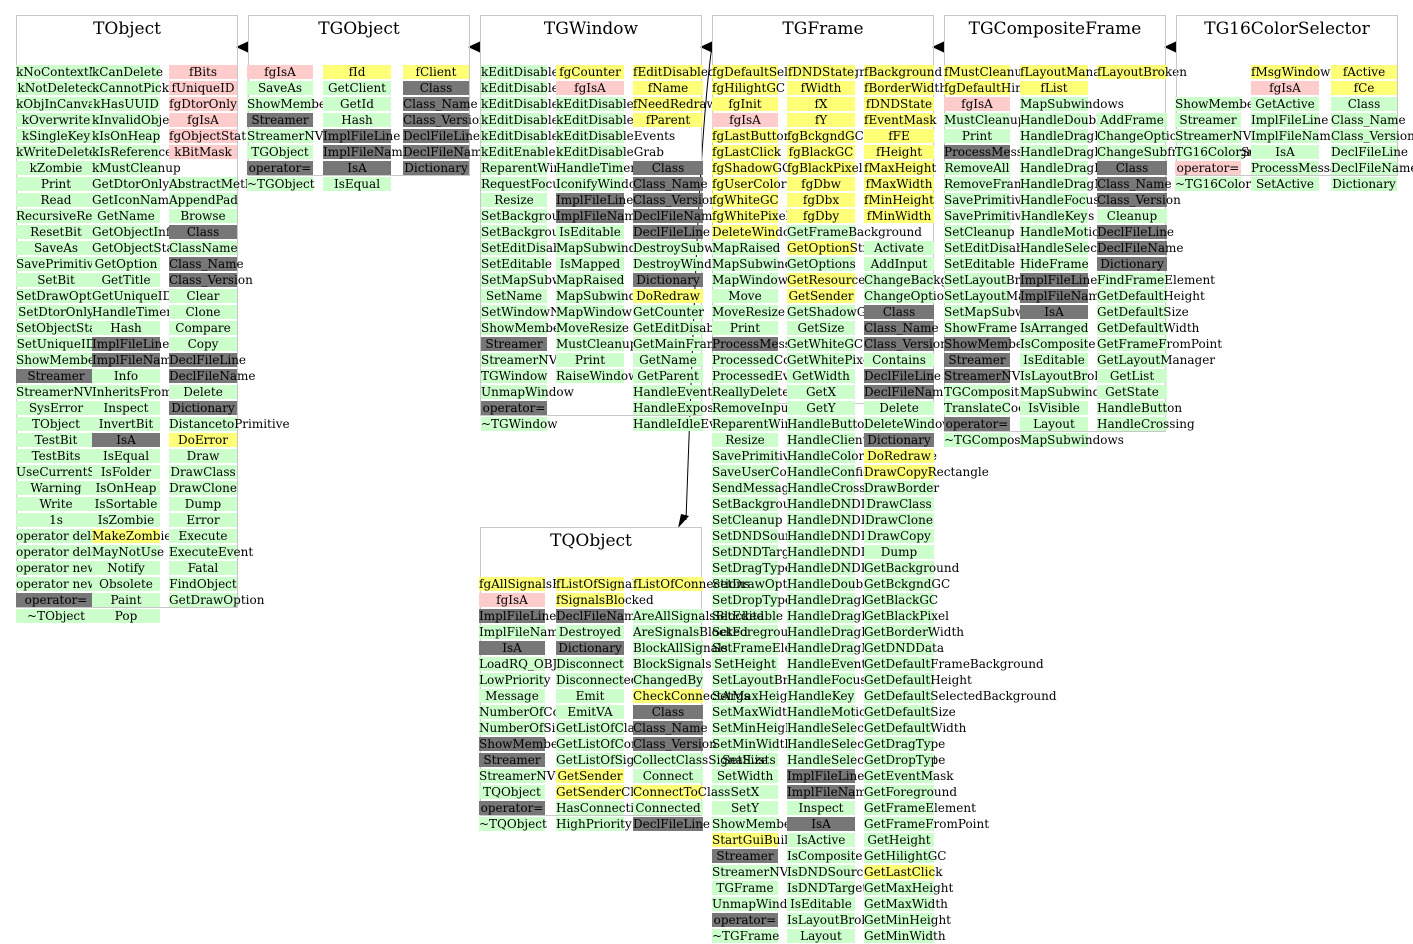 This screenshot has height=944, width=1413. I want to click on tgframe-virtual-member-cell: fgDby, so click(821, 216).